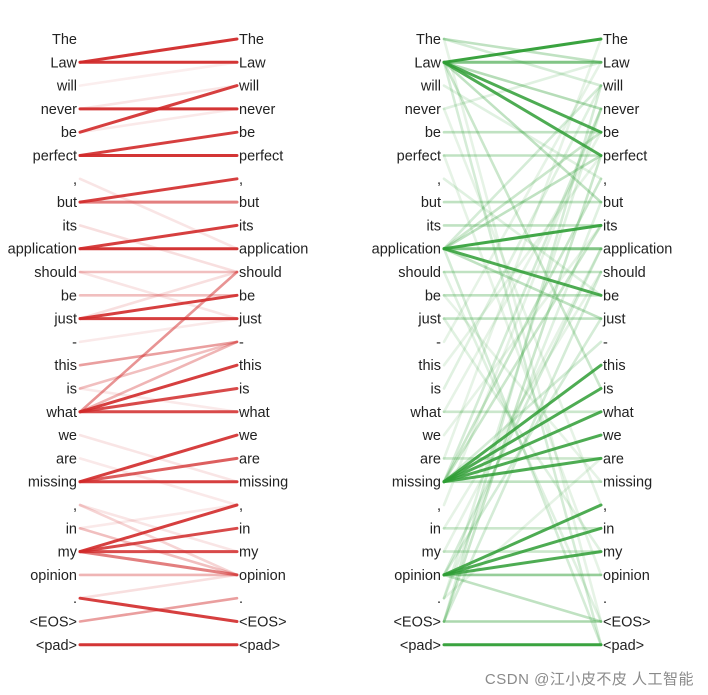  What do you see at coordinates (615, 40) in the screenshot?
I see `green-target-token: The` at bounding box center [615, 40].